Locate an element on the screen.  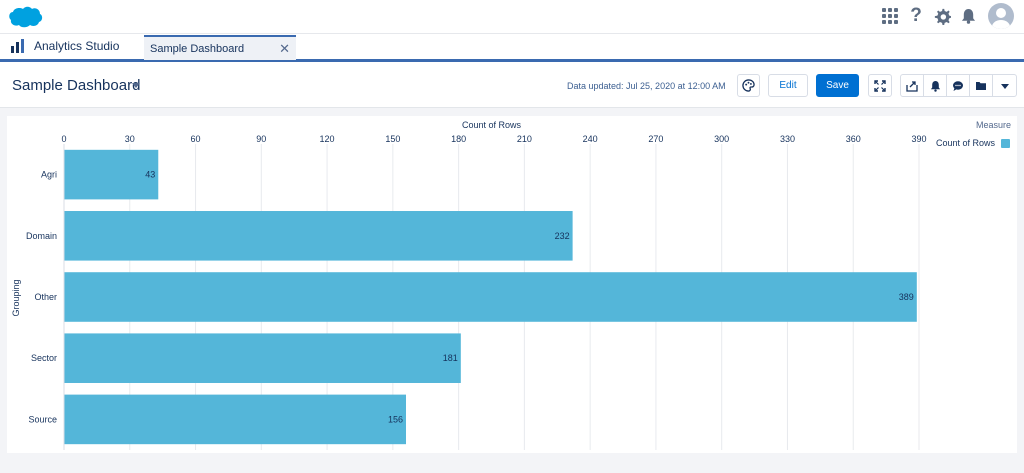
salesforce-cloud-logo is located at coordinates (26, 17).